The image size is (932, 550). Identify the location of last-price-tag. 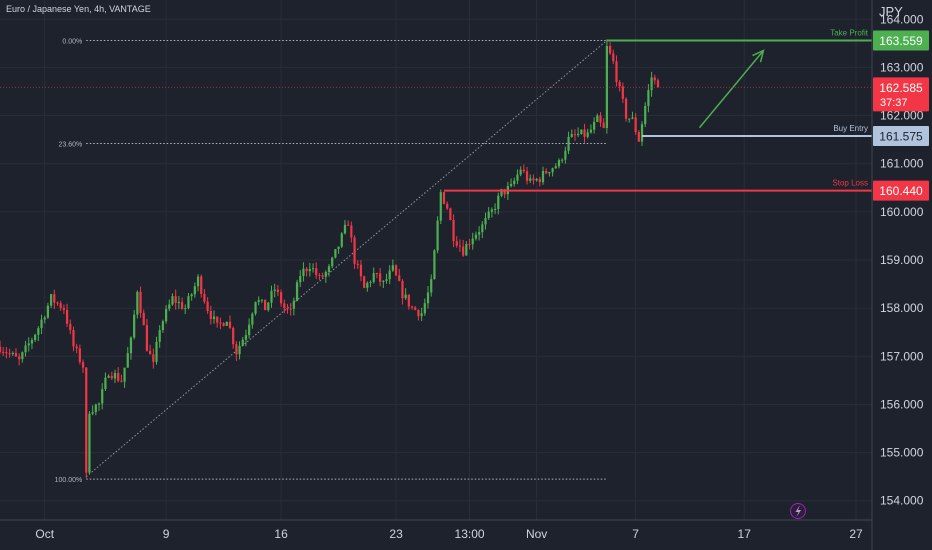
(901, 94).